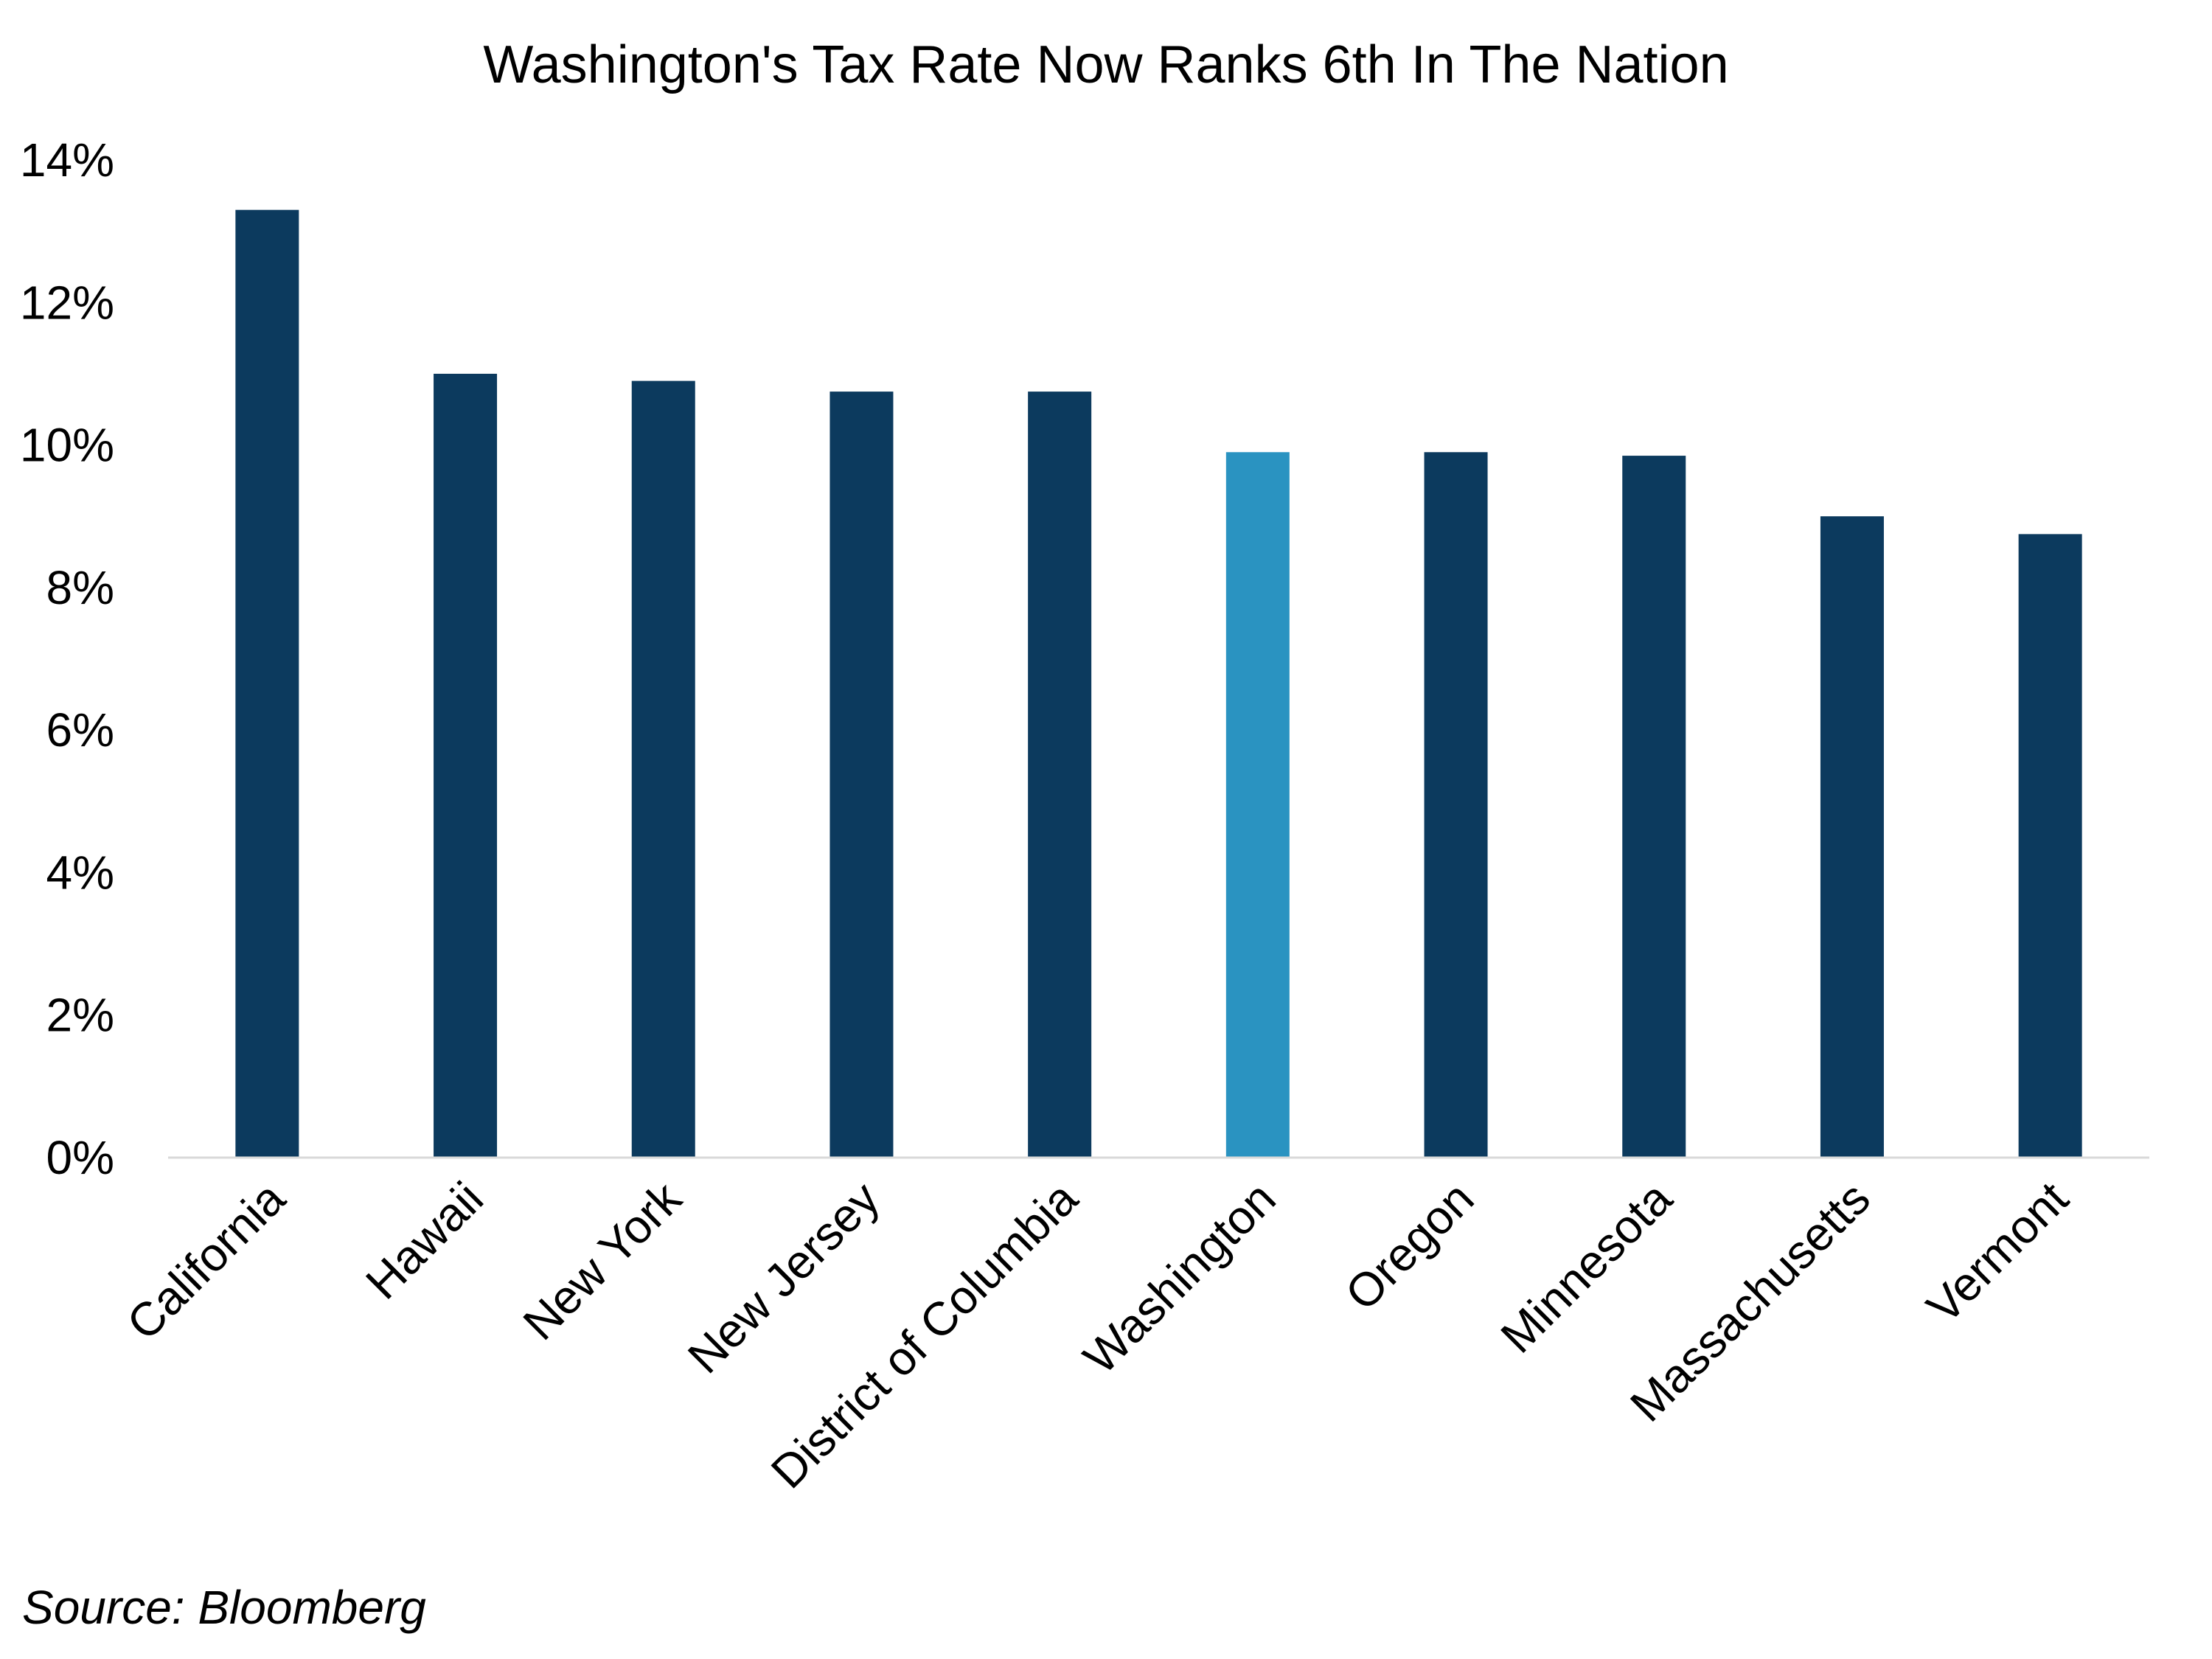 Image resolution: width=2212 pixels, height=1659 pixels. Describe the element at coordinates (67, 658) in the screenshot. I see `y-axis-ticks: 0% 2% 4% 6% 8% 10% 12% 14%` at that location.